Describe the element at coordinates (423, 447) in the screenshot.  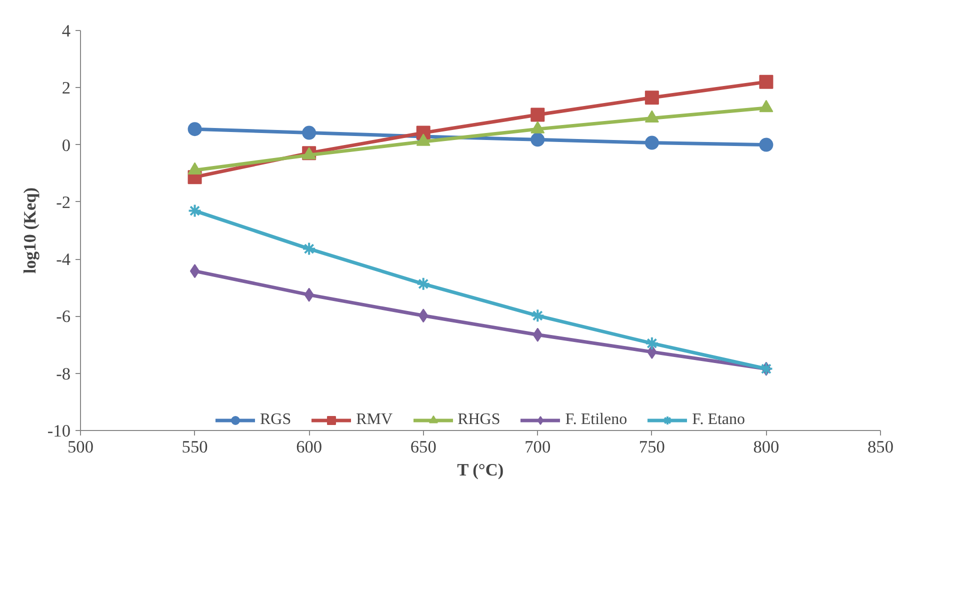
I see `x-tick-label: 650` at that location.